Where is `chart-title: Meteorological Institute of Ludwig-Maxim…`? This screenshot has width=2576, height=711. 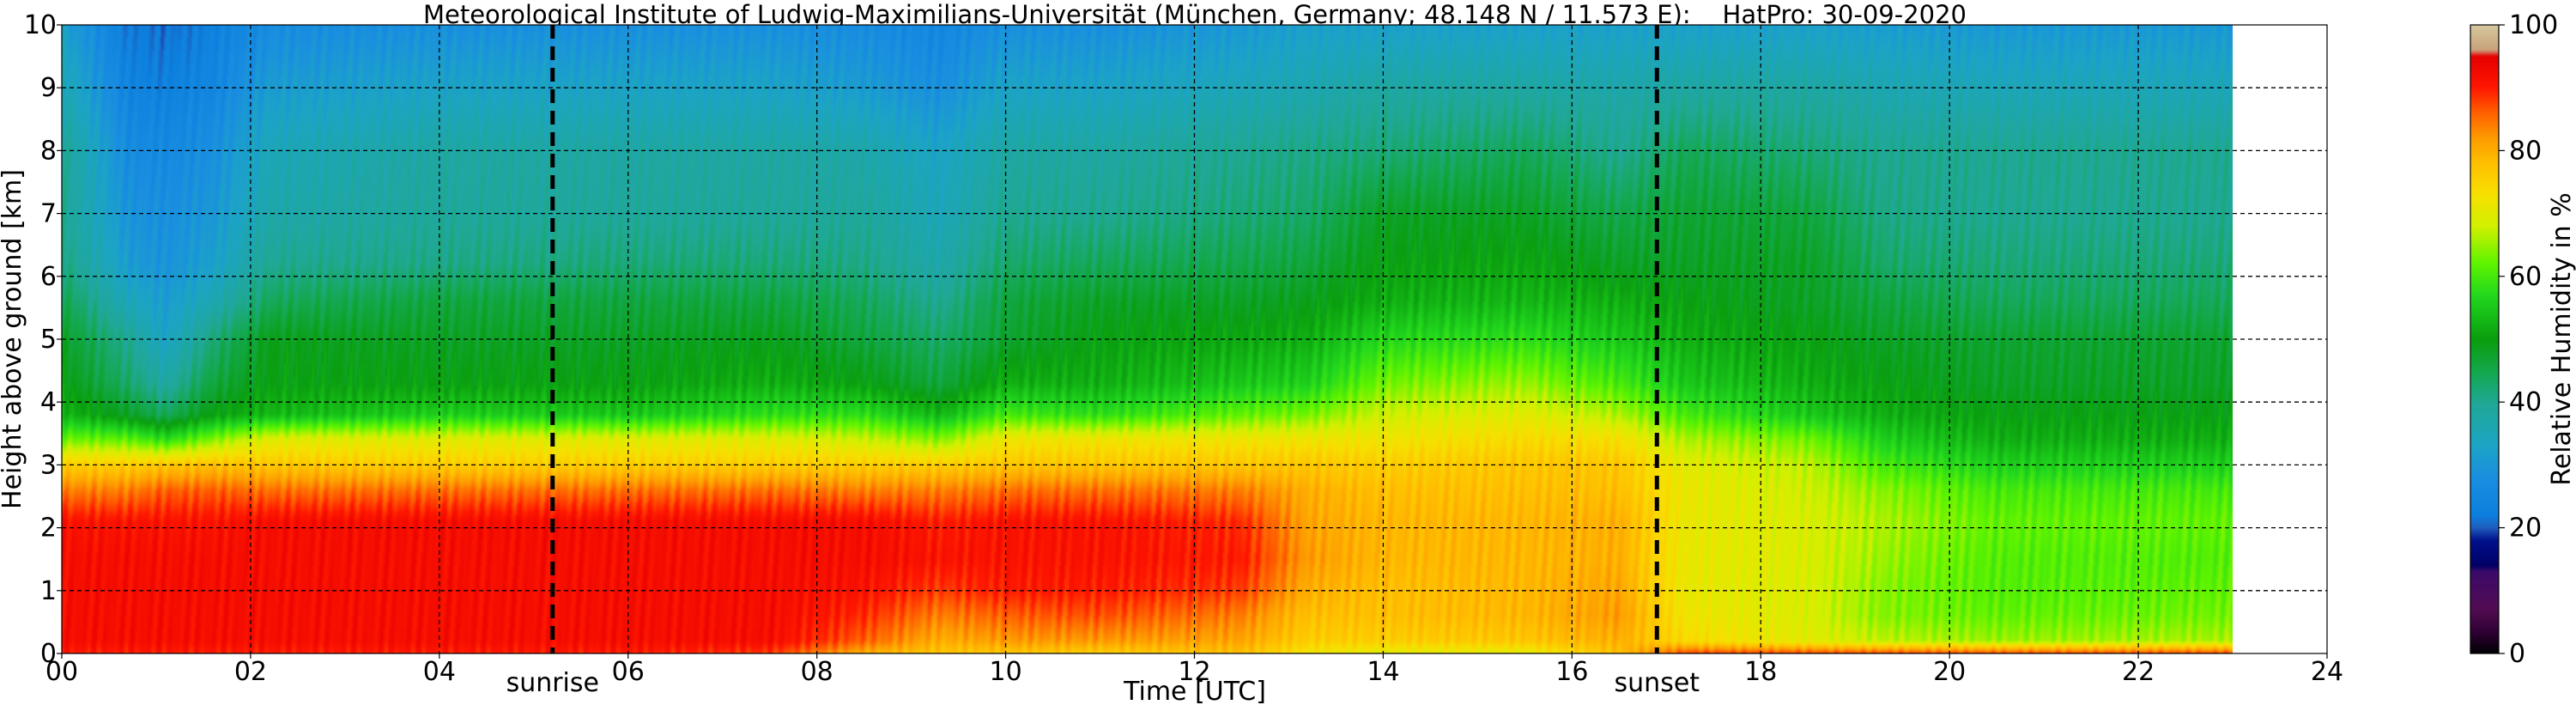
chart-title: Meteorological Institute of Ludwig-Maxim… is located at coordinates (1195, 15).